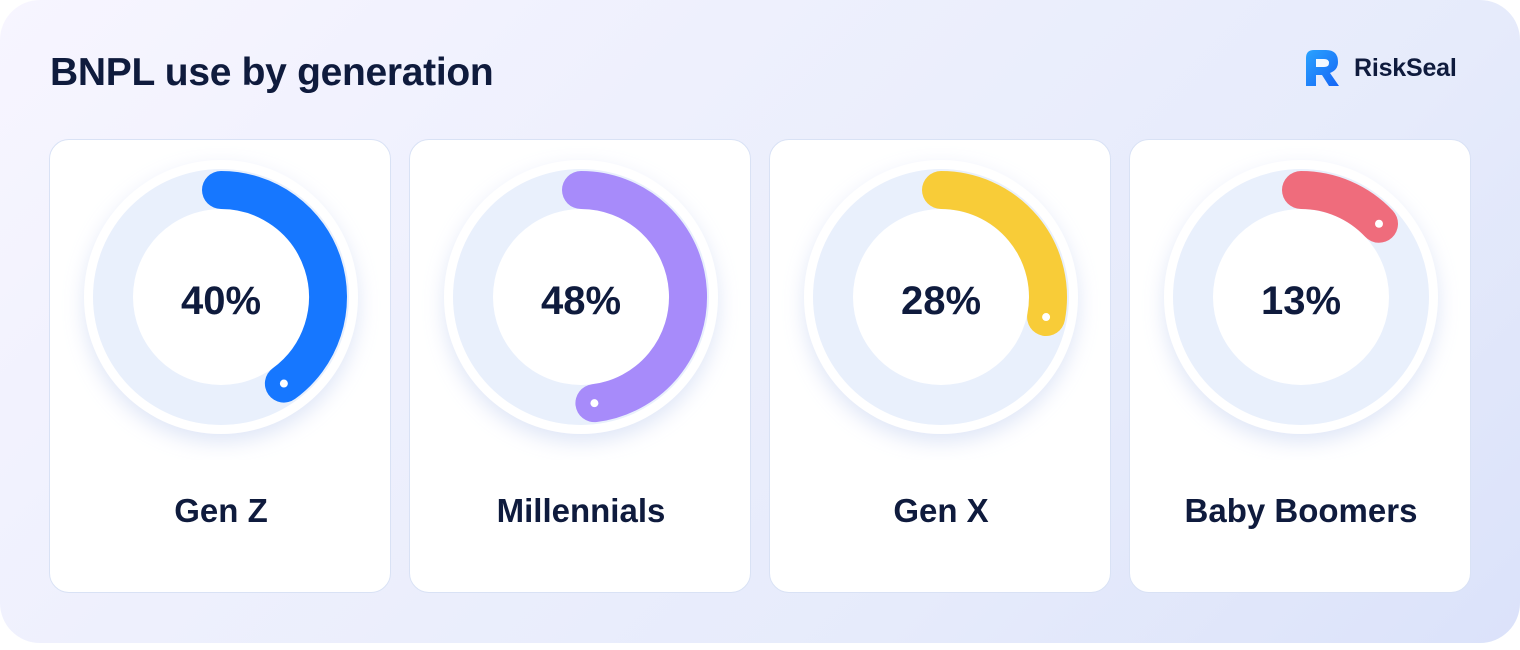  Describe the element at coordinates (941, 301) in the screenshot. I see `percent-value: 28%` at that location.